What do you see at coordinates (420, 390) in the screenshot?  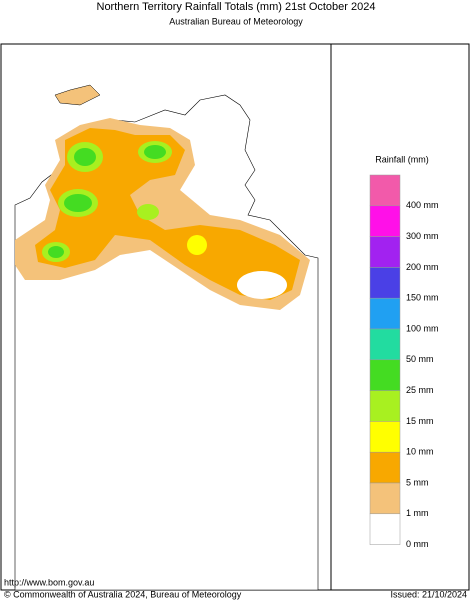 I see `legend-label: 25 mm` at bounding box center [420, 390].